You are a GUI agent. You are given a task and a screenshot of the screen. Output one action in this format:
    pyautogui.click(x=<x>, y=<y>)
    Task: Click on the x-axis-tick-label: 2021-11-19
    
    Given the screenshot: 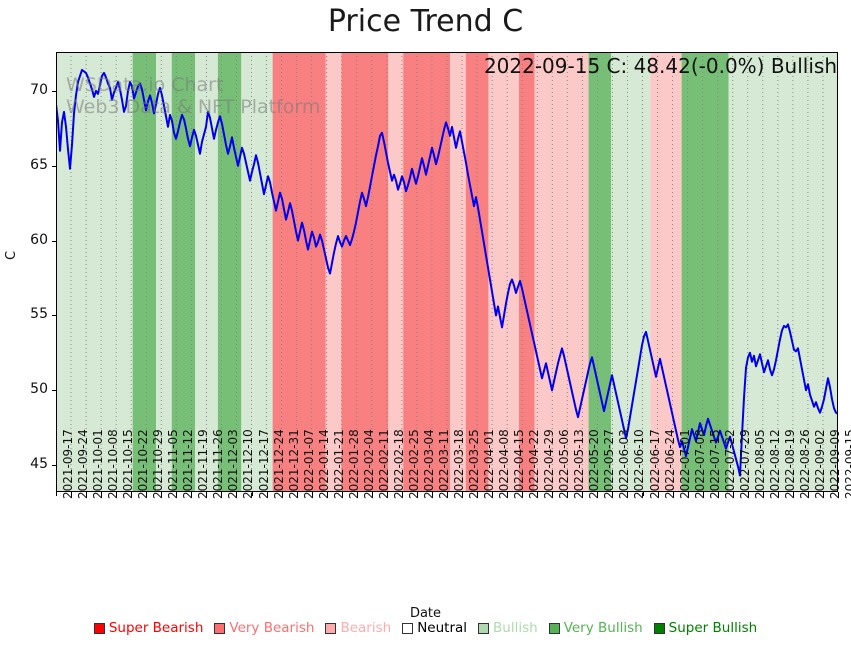 What is the action you would take?
    pyautogui.click(x=203, y=464)
    